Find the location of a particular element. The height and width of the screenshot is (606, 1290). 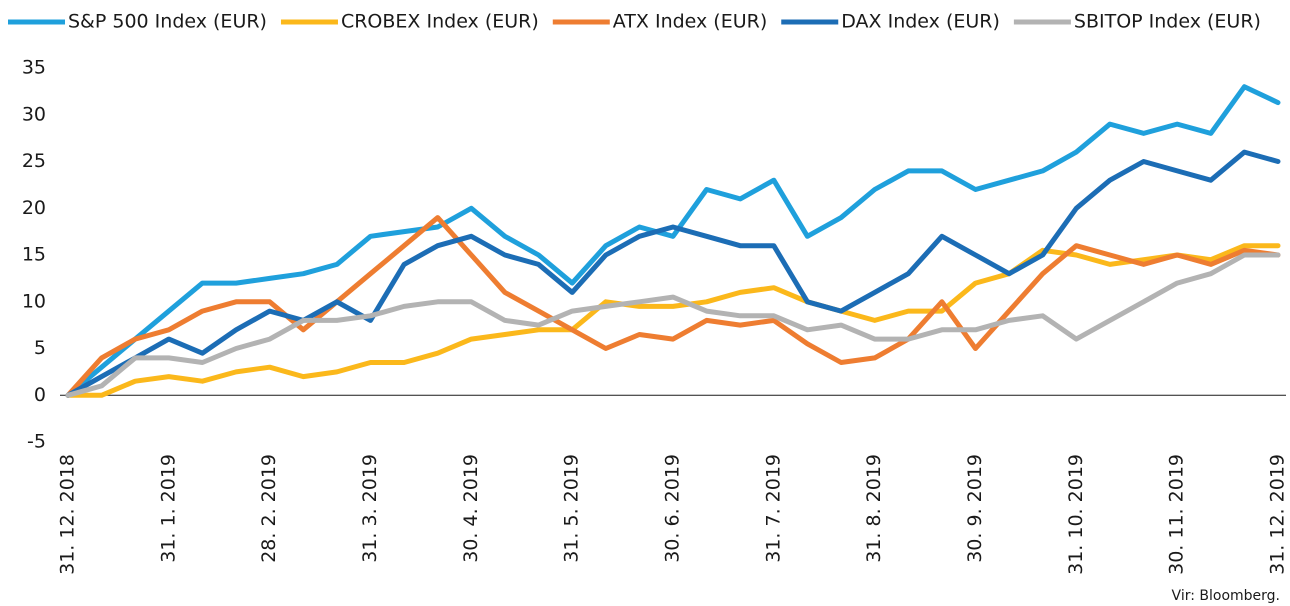

x-tick-label: 30. 6. 2019 is located at coordinates (673, 508).